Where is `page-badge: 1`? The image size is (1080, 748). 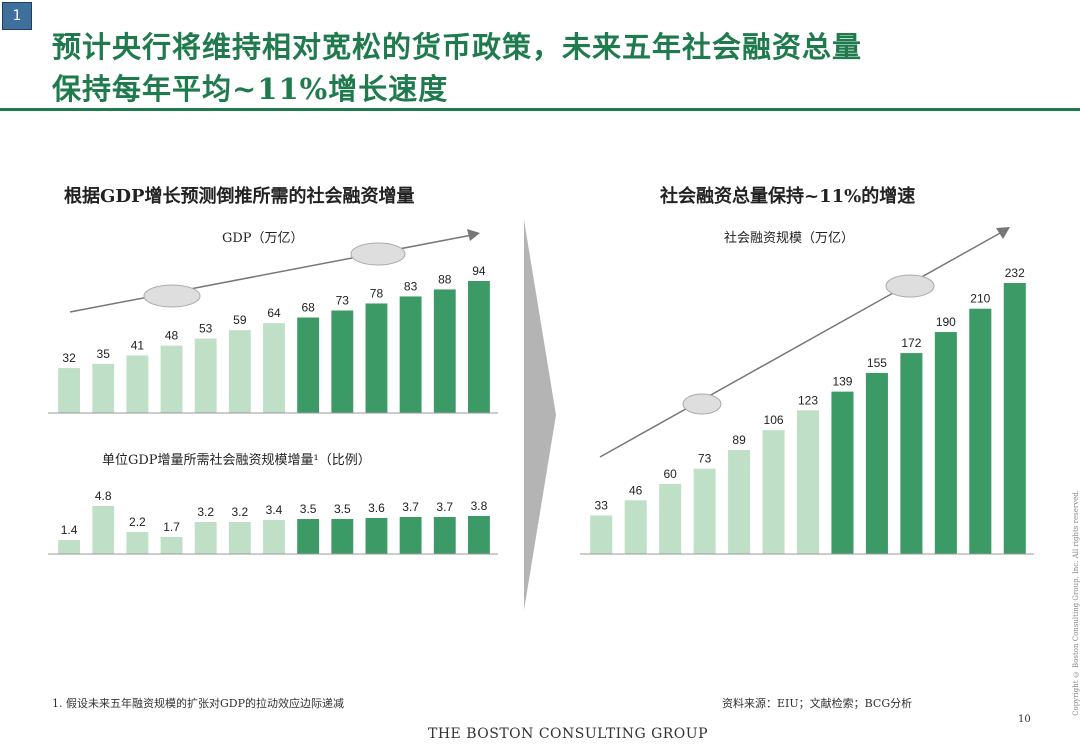 page-badge: 1 is located at coordinates (17, 16).